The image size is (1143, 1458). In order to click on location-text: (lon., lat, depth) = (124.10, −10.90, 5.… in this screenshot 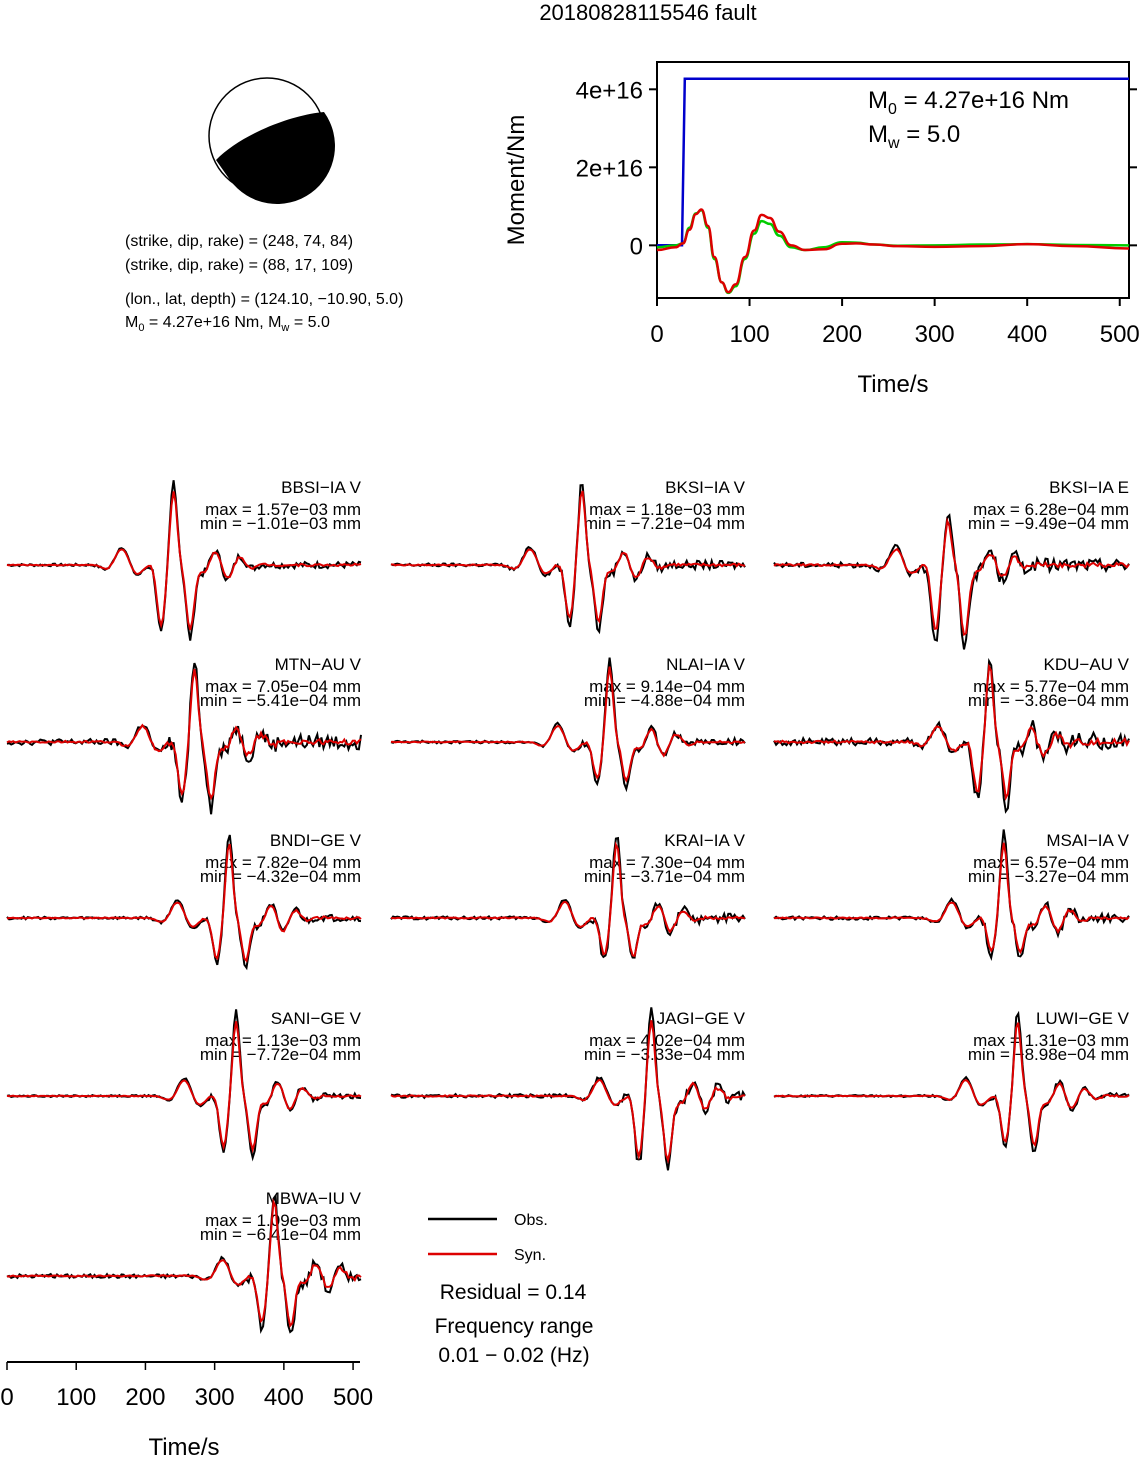, I will do `click(264, 299)`.